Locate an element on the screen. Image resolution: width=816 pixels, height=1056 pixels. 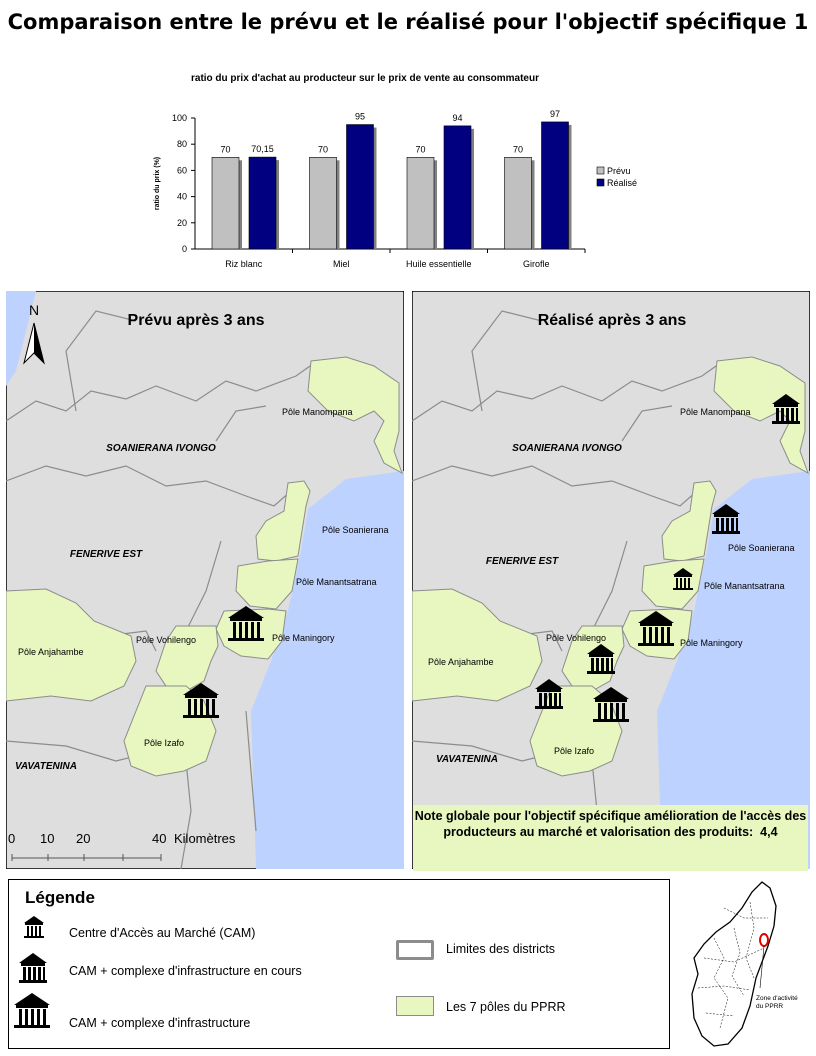
y-tick-label: 40 is located at coordinates (182, 197).